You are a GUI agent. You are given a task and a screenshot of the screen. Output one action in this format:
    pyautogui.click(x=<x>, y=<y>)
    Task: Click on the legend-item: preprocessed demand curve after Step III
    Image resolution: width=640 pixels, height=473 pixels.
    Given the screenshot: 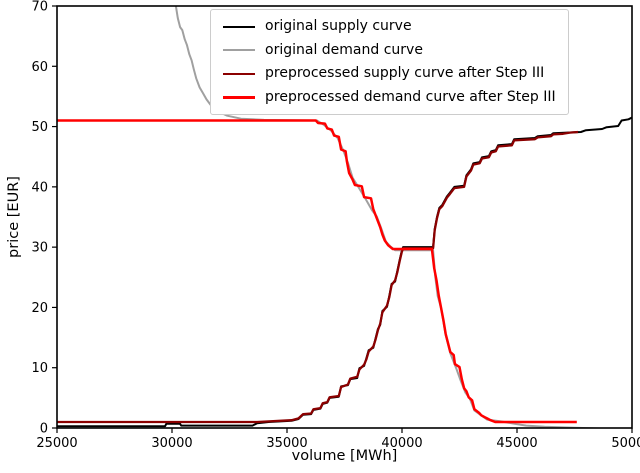 What is the action you would take?
    pyautogui.click(x=389, y=98)
    